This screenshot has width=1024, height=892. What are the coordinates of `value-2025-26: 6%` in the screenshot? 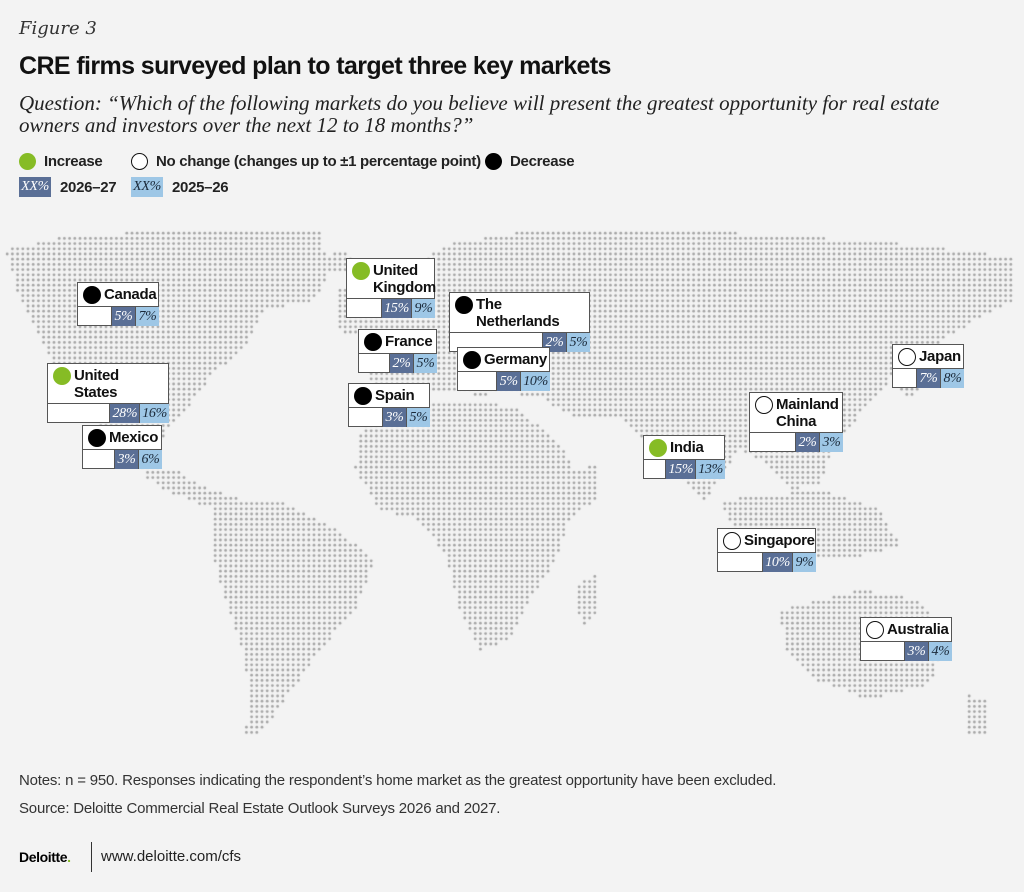 It's located at (150, 459).